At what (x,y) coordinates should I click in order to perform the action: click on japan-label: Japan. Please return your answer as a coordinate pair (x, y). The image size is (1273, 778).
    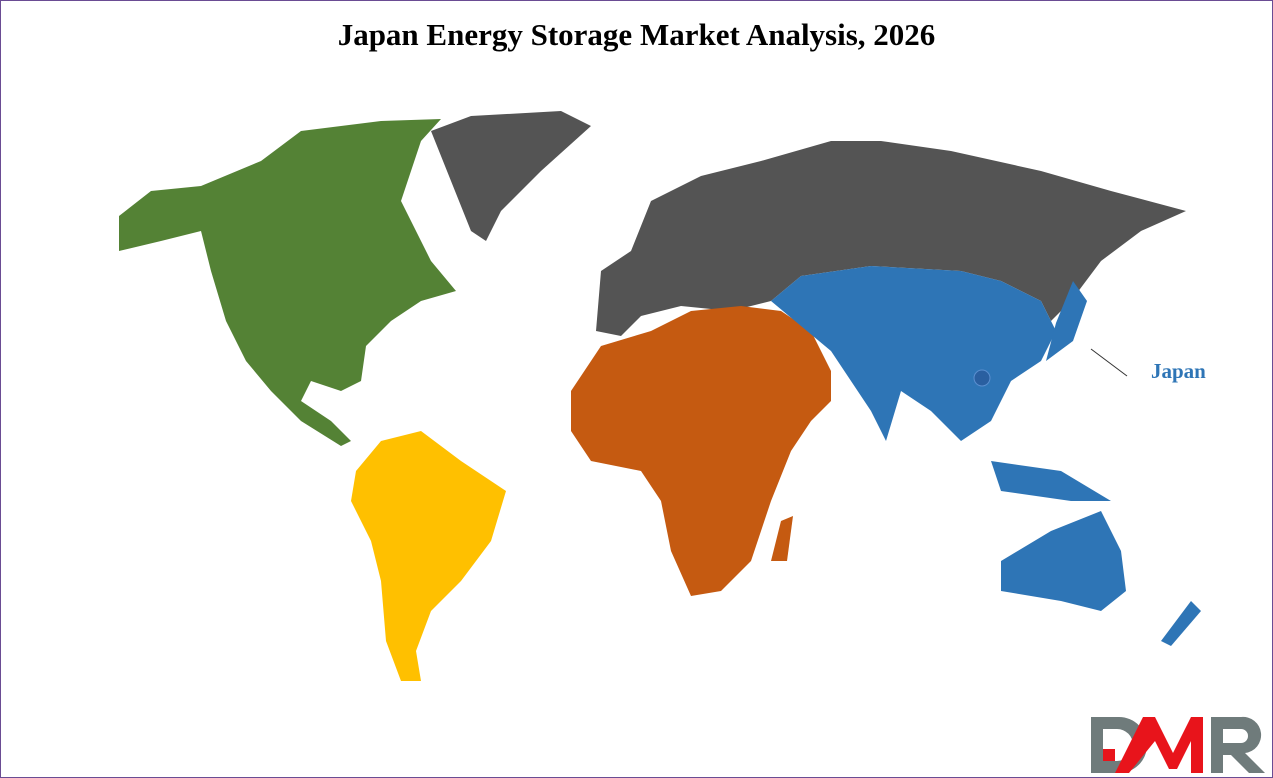
    Looking at the image, I should click on (1178, 371).